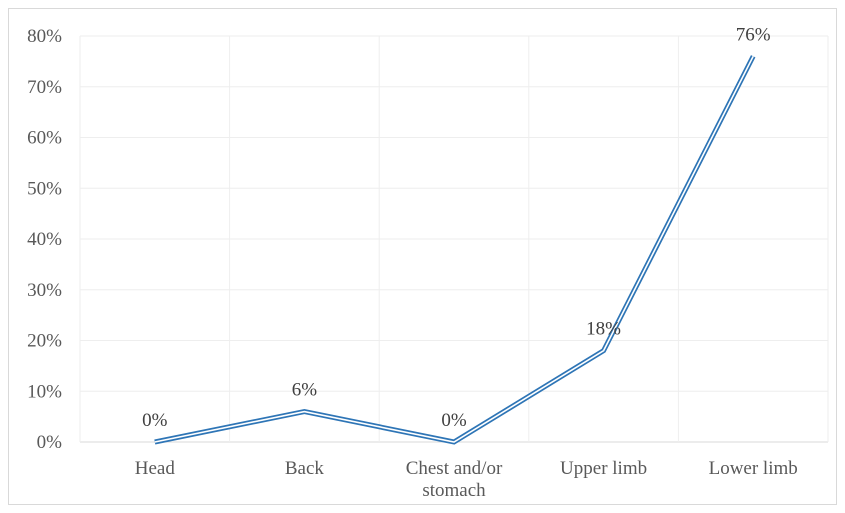 This screenshot has height=513, width=845. Describe the element at coordinates (305, 468) in the screenshot. I see `x-tick-label: Back` at that location.